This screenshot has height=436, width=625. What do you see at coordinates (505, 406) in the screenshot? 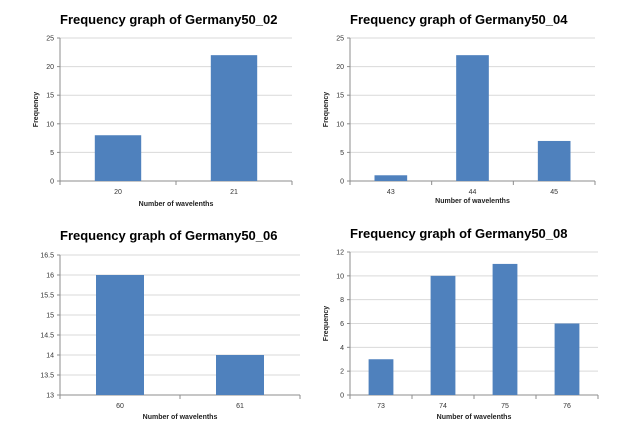
I see `x-tick-label: 75` at bounding box center [505, 406].